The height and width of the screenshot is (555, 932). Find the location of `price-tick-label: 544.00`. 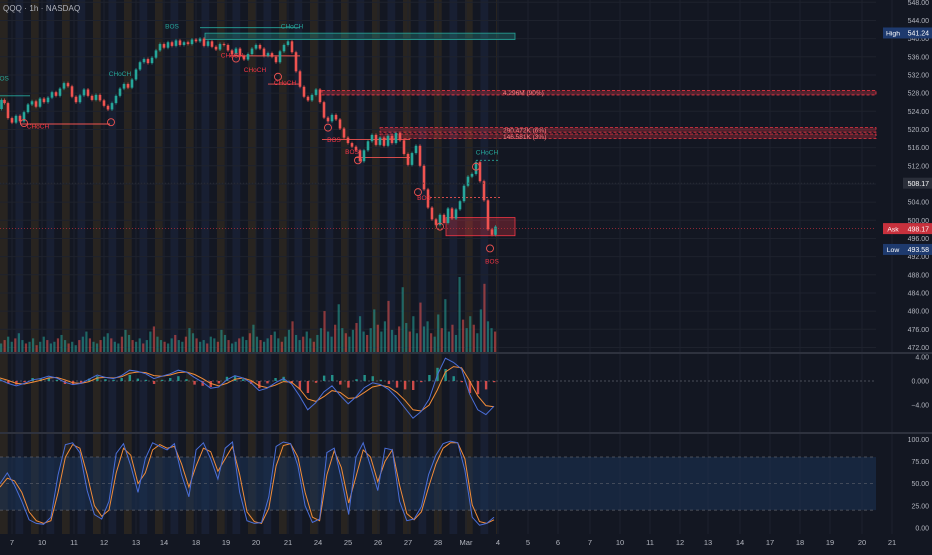

price-tick-label: 544.00 is located at coordinates (919, 21).